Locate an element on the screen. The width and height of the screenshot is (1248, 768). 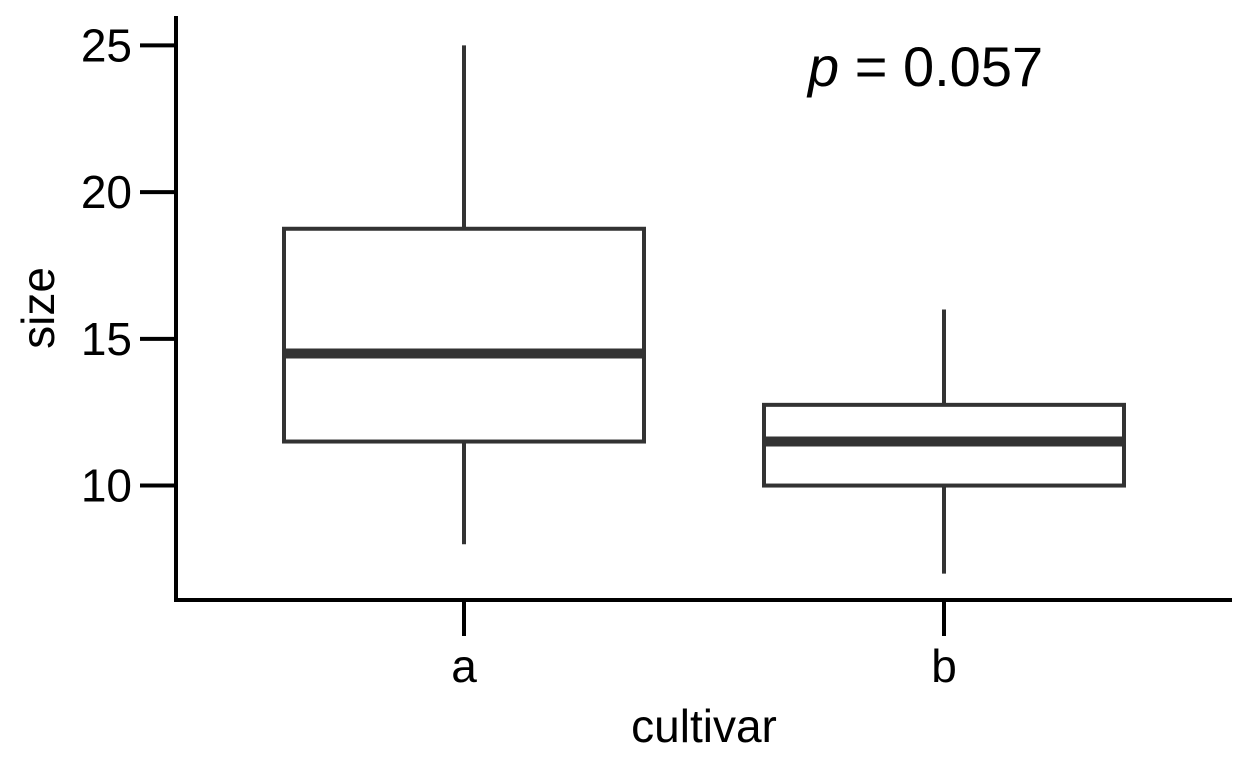
box-b is located at coordinates (944, 441).